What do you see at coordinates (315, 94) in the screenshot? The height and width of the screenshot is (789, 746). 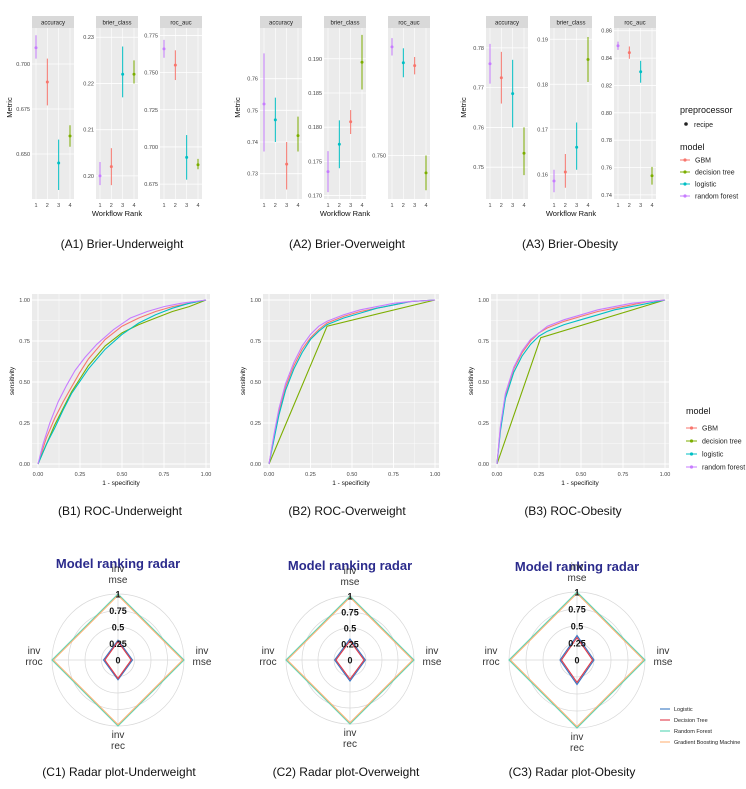 I see `y-tick-label: 0.185` at bounding box center [315, 94].